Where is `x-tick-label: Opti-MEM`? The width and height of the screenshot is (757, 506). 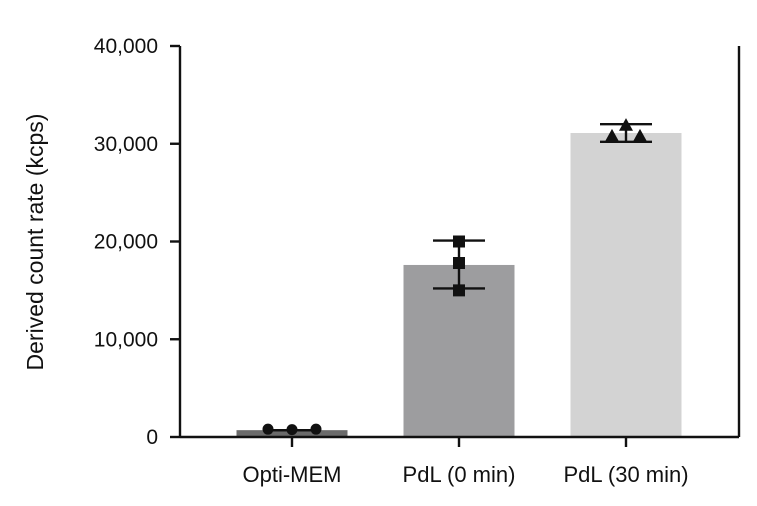
x-tick-label: Opti-MEM is located at coordinates (292, 474).